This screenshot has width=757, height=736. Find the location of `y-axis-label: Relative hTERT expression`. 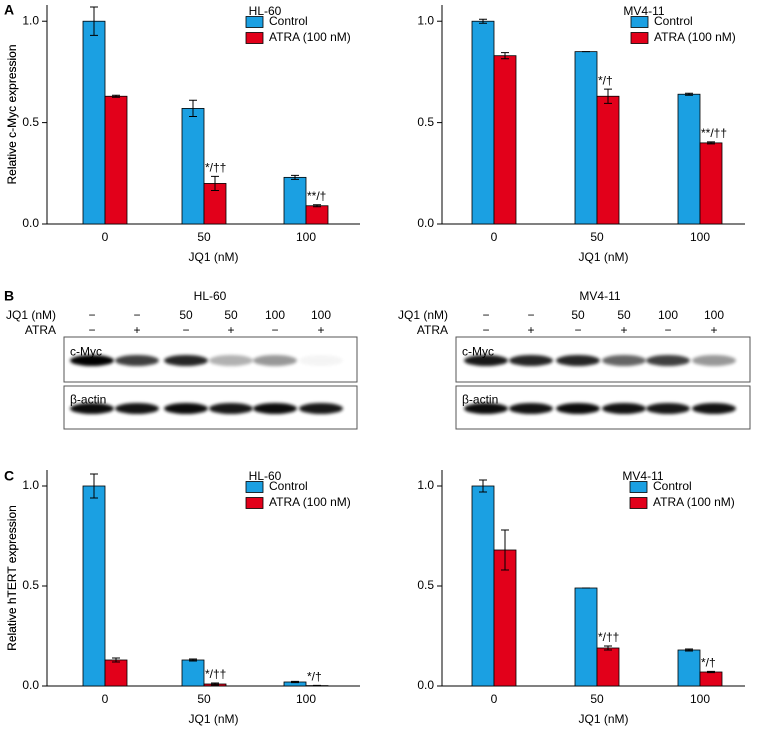

y-axis-label: Relative hTERT expression is located at coordinates (12, 578).